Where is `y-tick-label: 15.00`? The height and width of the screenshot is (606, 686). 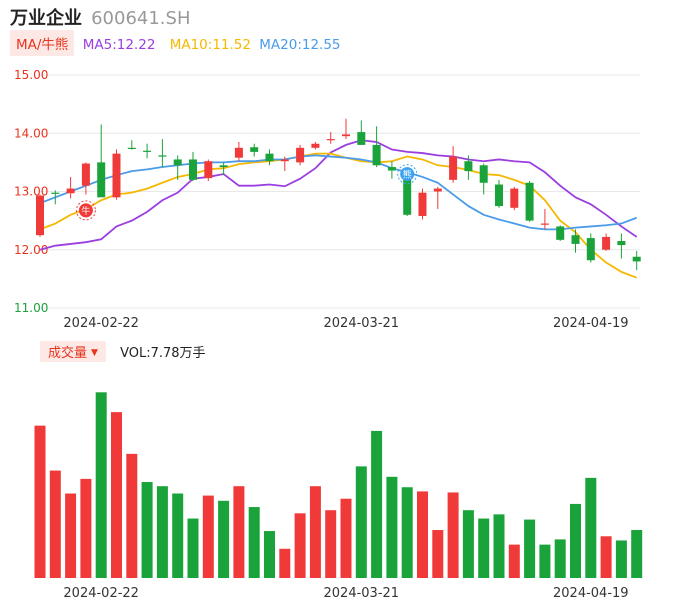
y-tick-label: 15.00 is located at coordinates (31, 75).